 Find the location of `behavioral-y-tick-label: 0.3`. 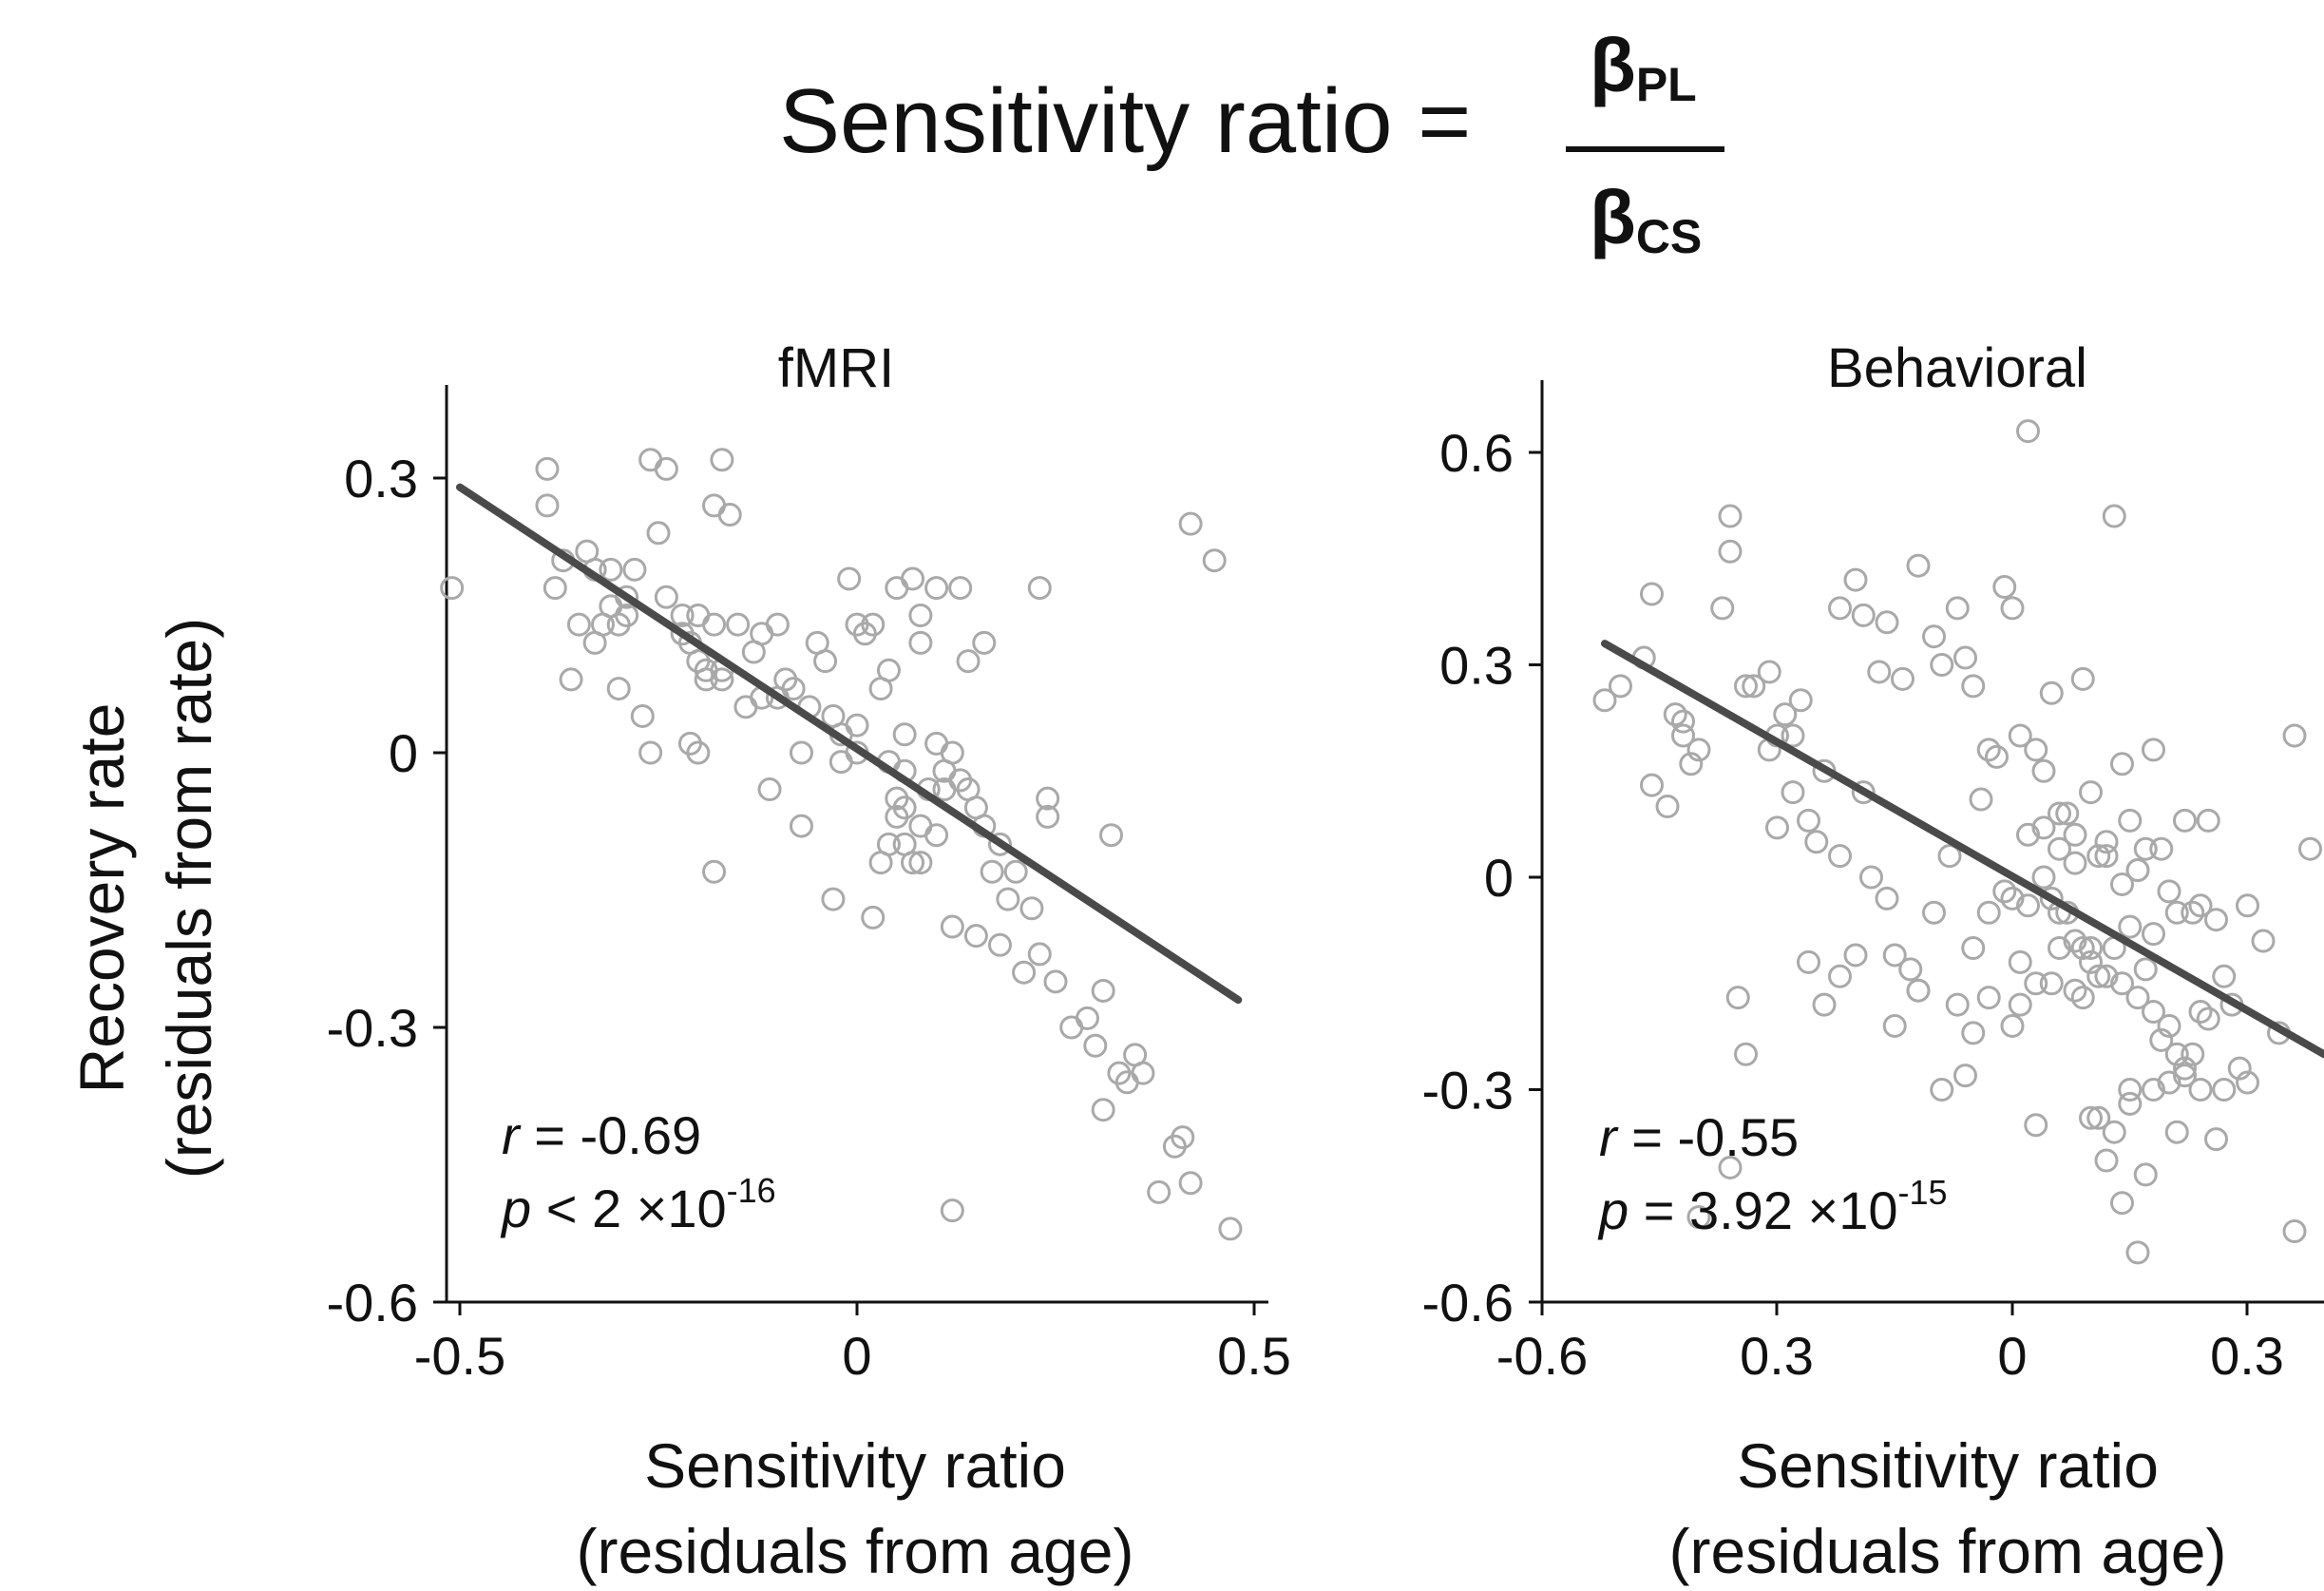

behavioral-y-tick-label: 0.3 is located at coordinates (1476, 666).